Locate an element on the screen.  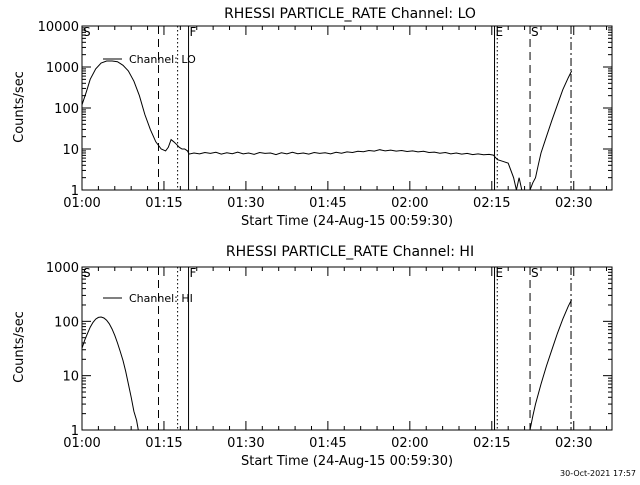
x-tick-label-lo: 01:15 is located at coordinates (163, 203).